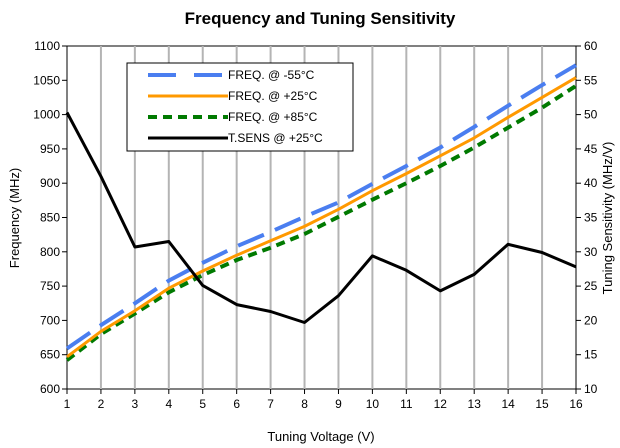 This screenshot has width=620, height=448. I want to click on y-tick-label: 600, so click(50, 389).